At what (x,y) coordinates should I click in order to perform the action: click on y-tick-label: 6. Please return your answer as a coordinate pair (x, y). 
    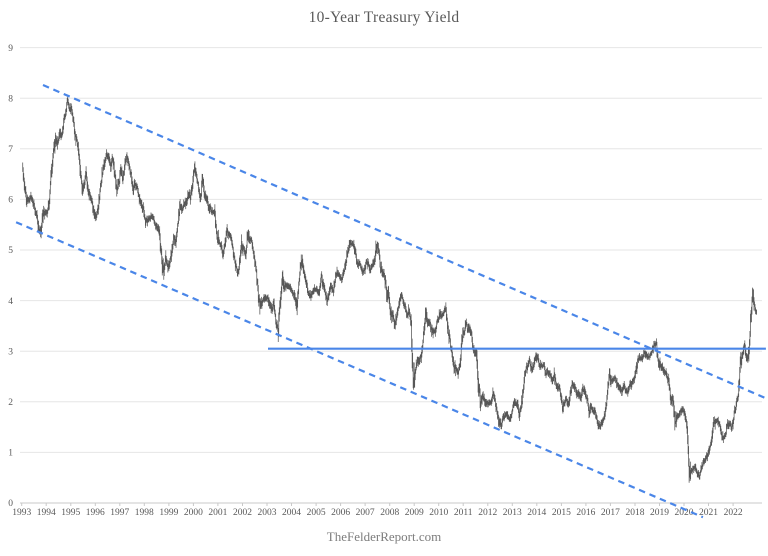
    Looking at the image, I should click on (10, 201).